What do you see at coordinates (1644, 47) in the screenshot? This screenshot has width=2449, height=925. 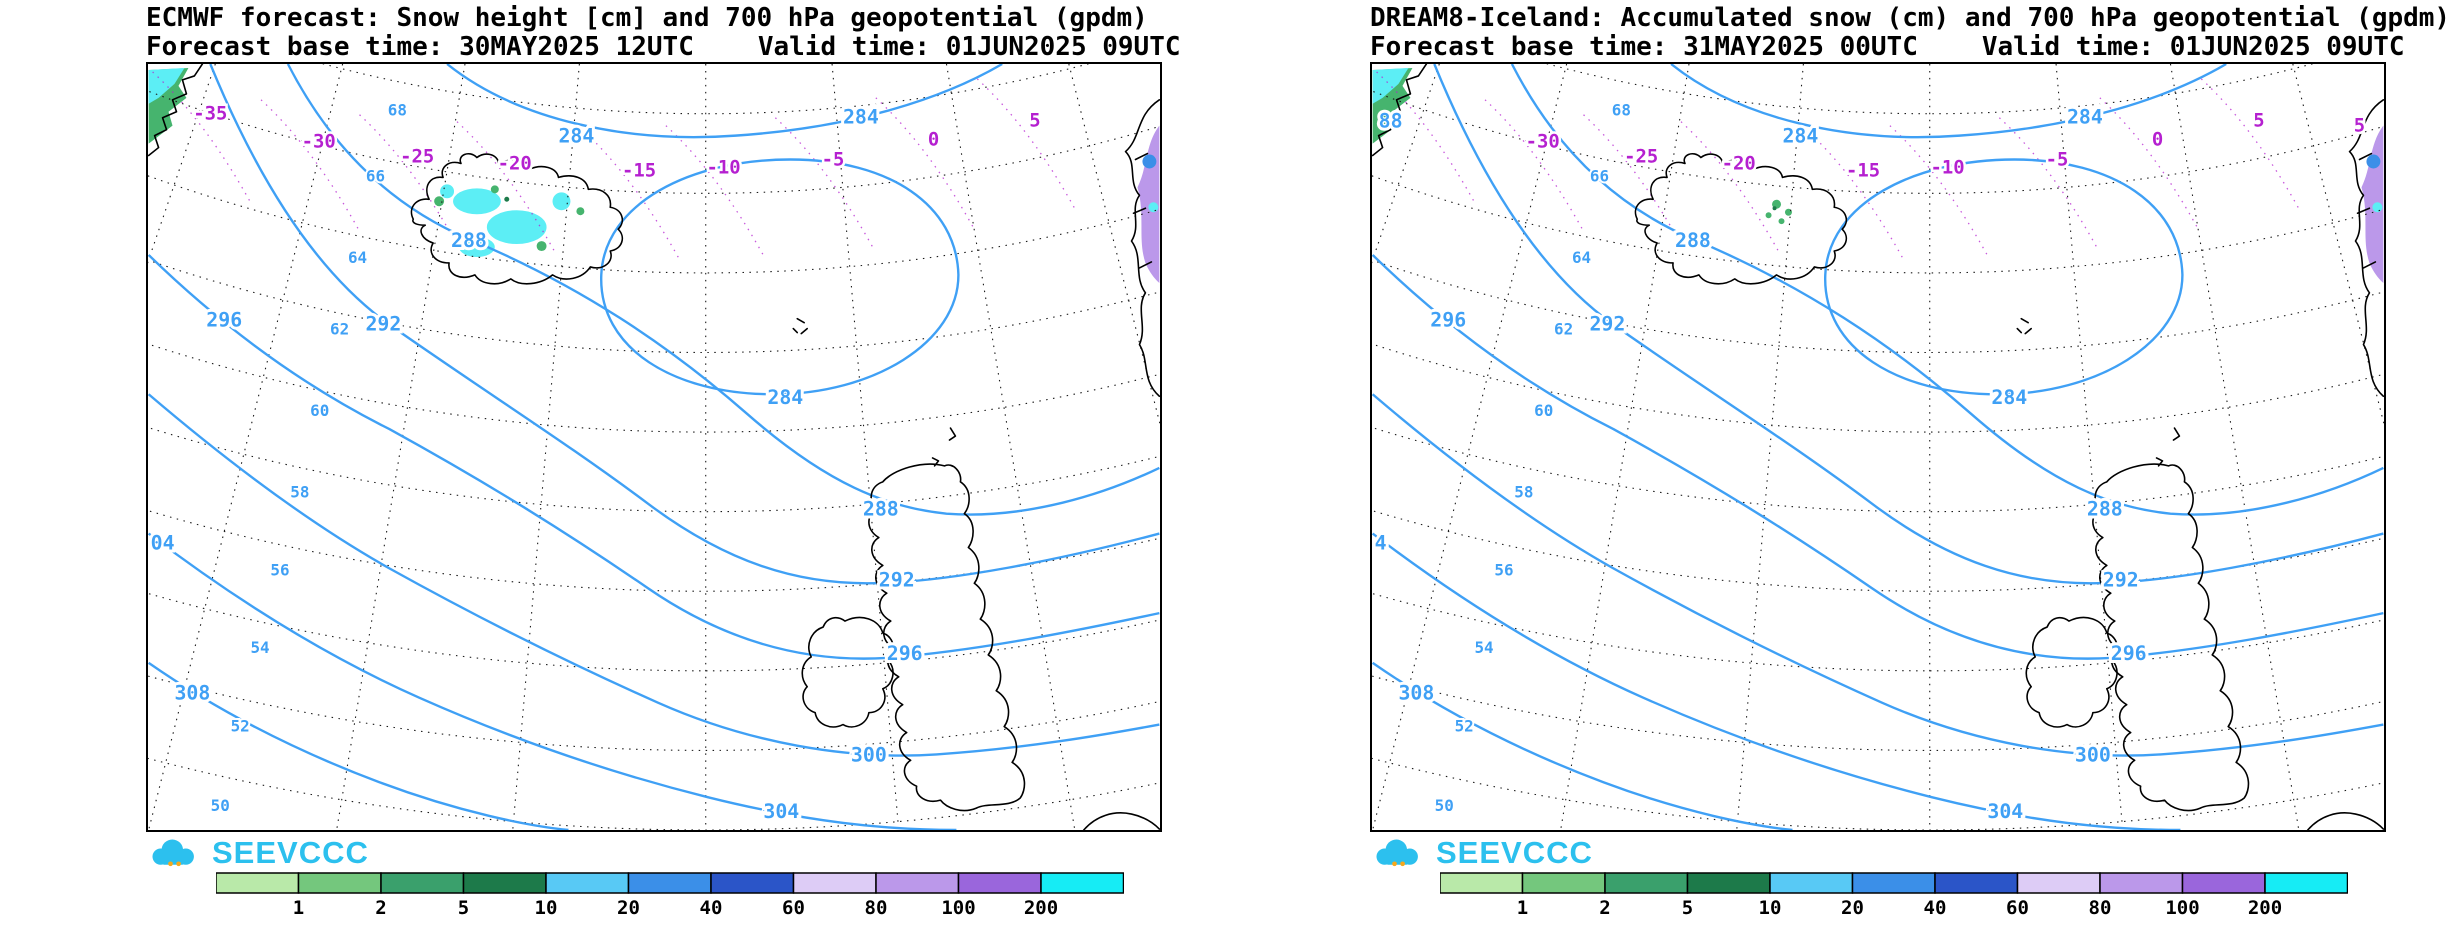 I see `forecast-base-time: Forecast base time: 31MAY2025 00UTC` at bounding box center [1644, 47].